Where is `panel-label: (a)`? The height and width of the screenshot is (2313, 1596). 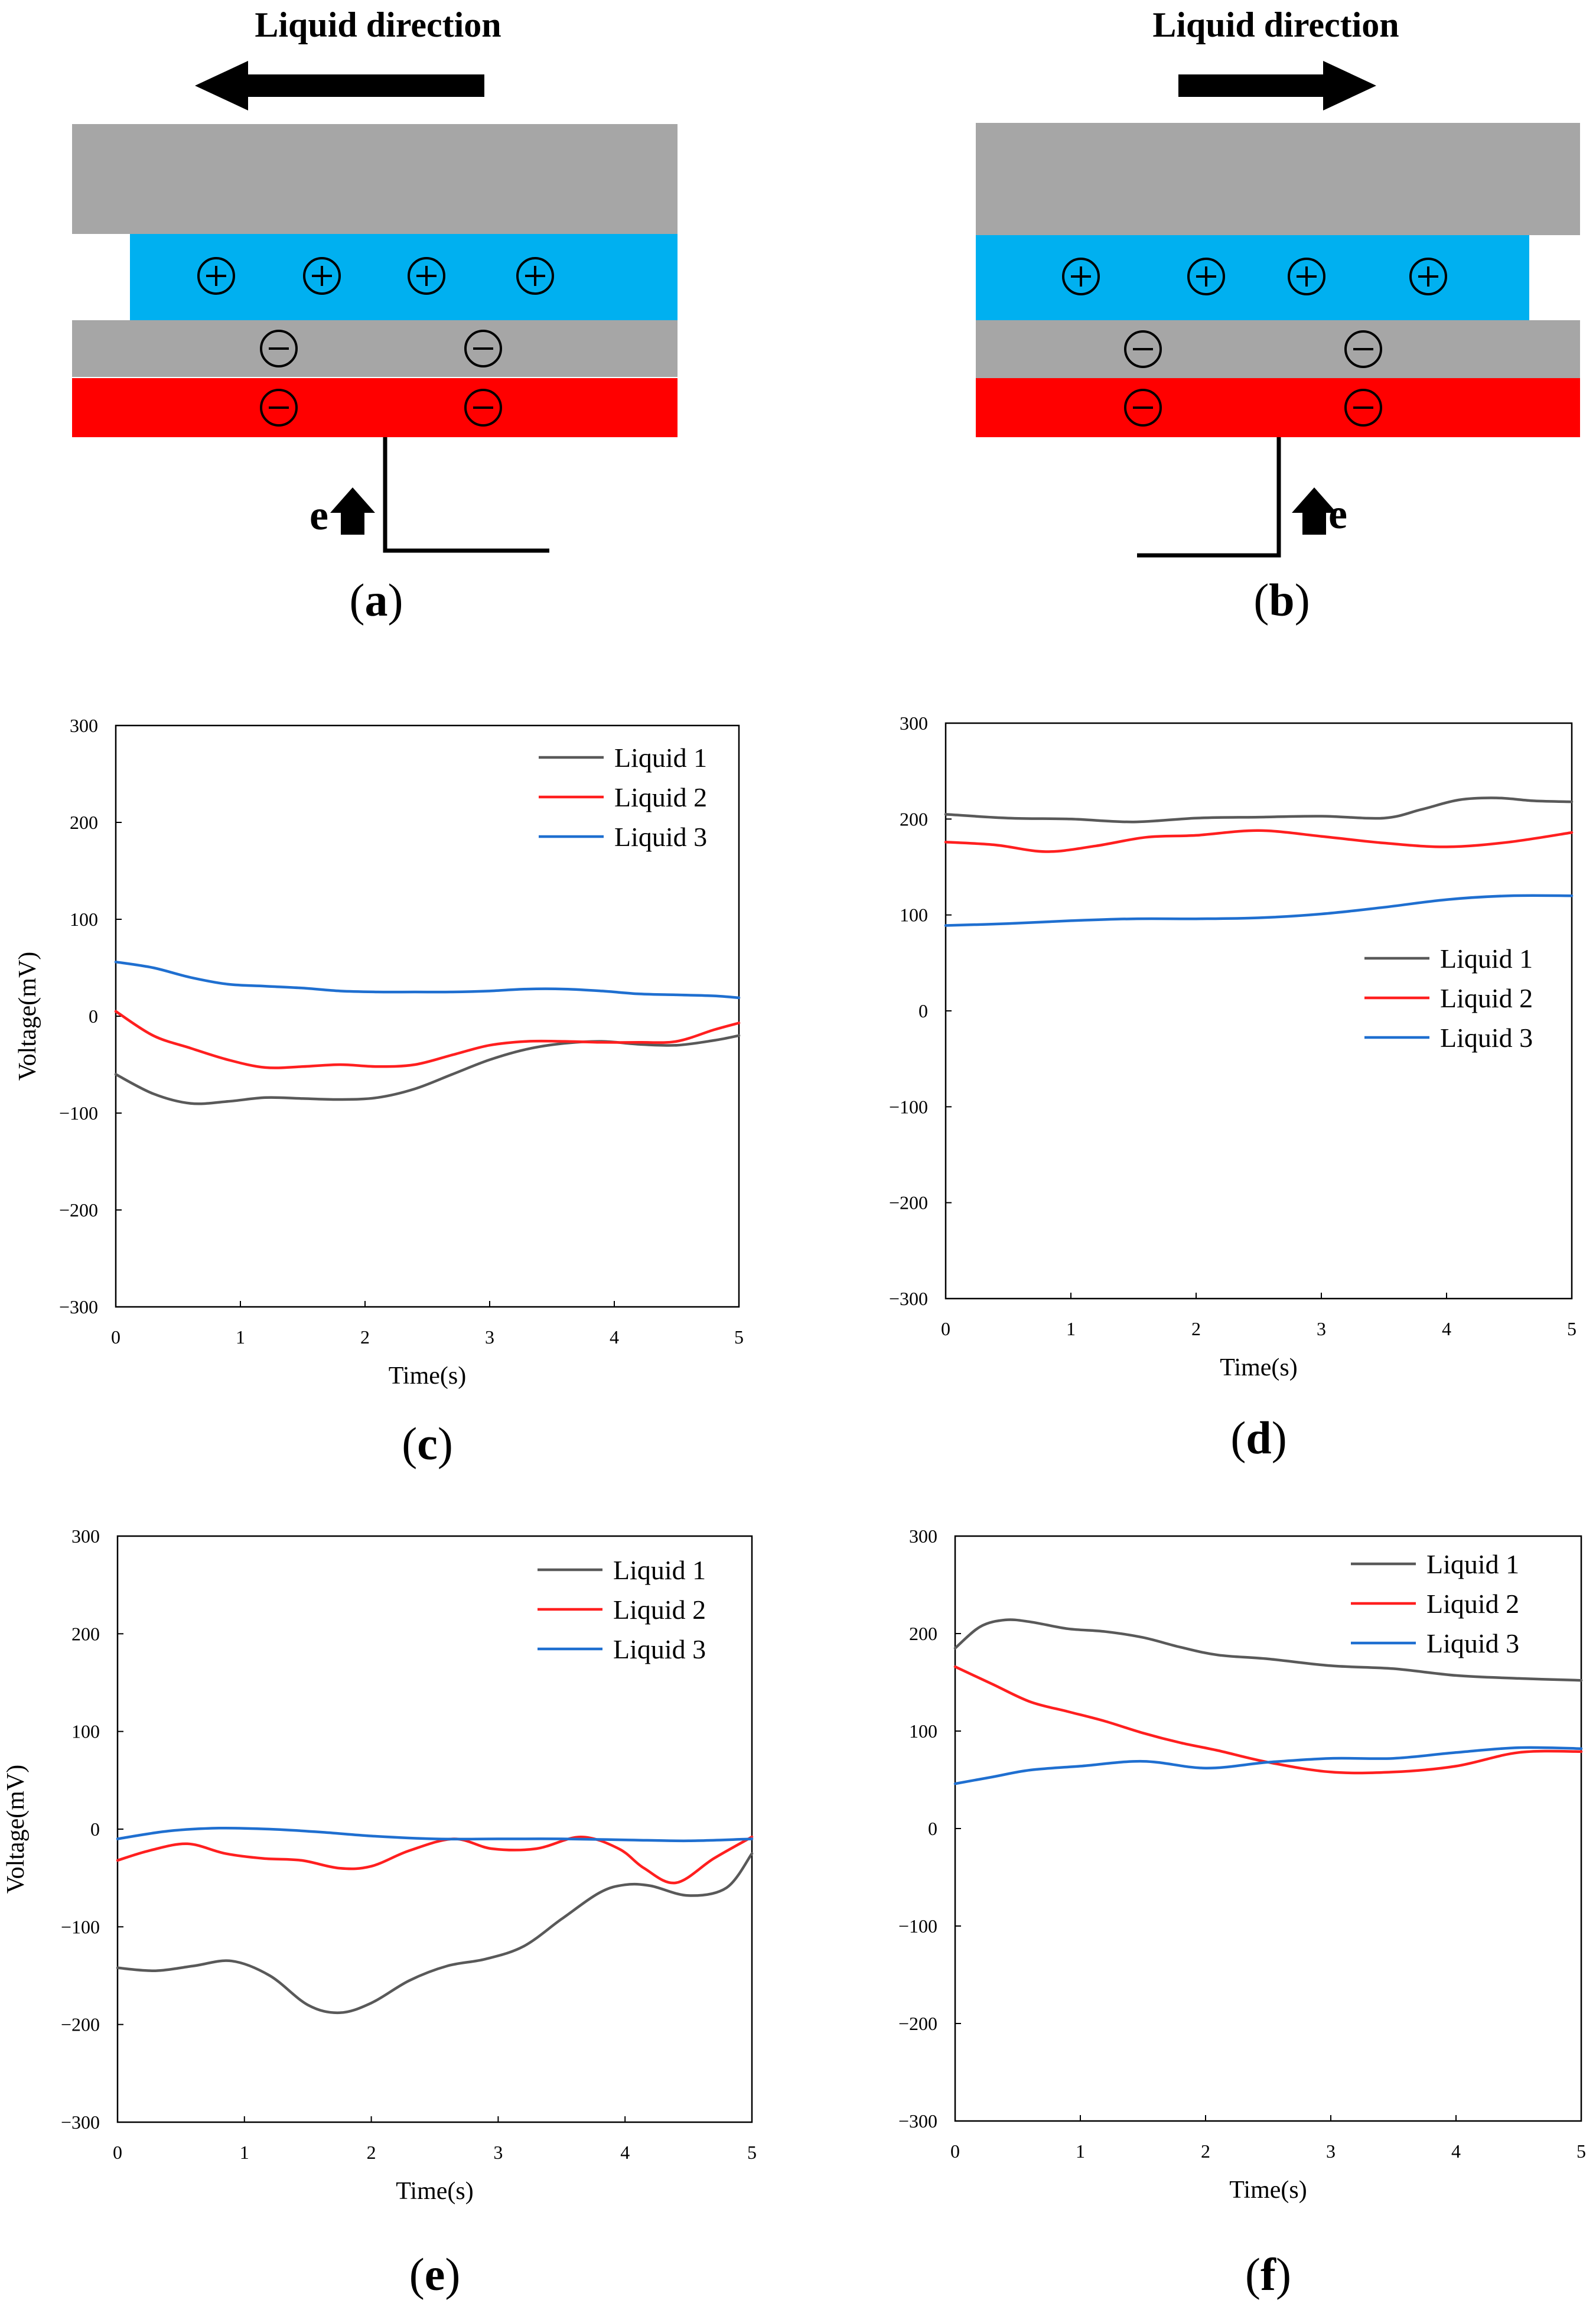 panel-label: (a) is located at coordinates (376, 600).